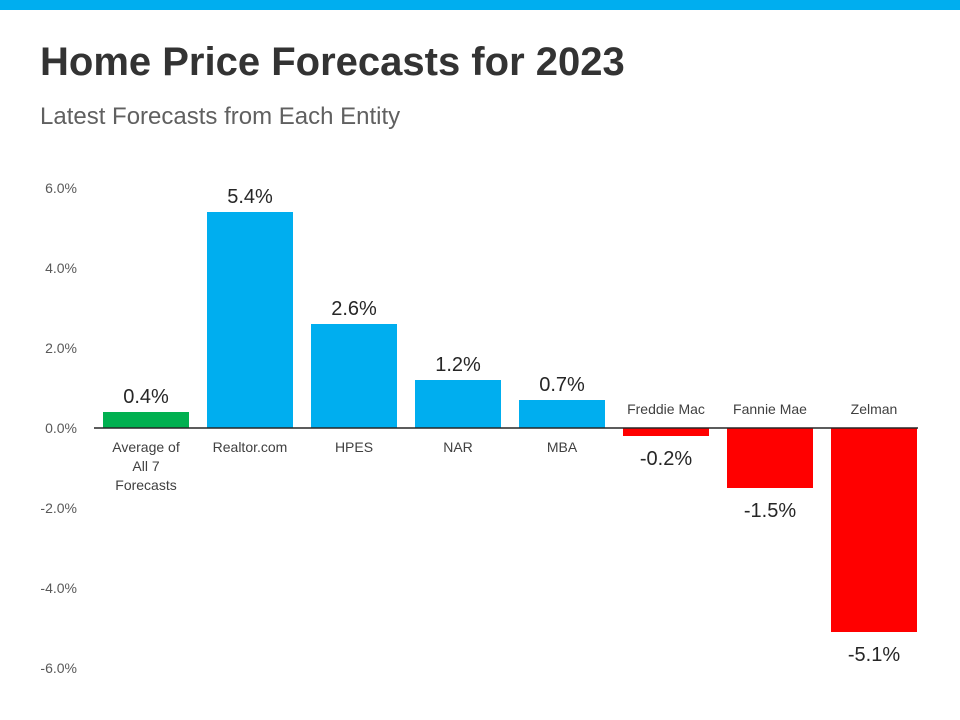  Describe the element at coordinates (61, 188) in the screenshot. I see `y-tick-label: 6.0%` at that location.